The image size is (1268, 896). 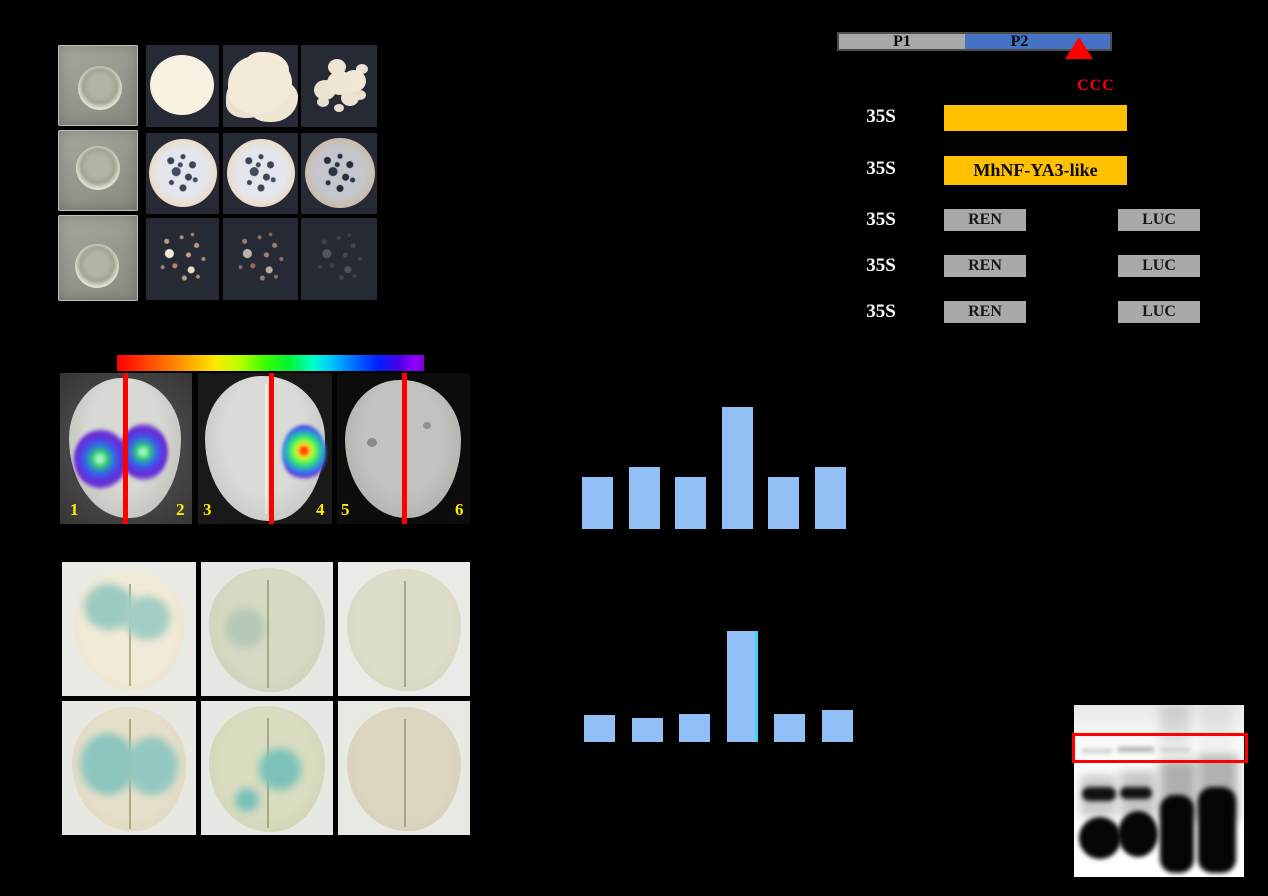 What do you see at coordinates (1216, 731) in the screenshot?
I see `emsa-lane-smear` at bounding box center [1216, 731].